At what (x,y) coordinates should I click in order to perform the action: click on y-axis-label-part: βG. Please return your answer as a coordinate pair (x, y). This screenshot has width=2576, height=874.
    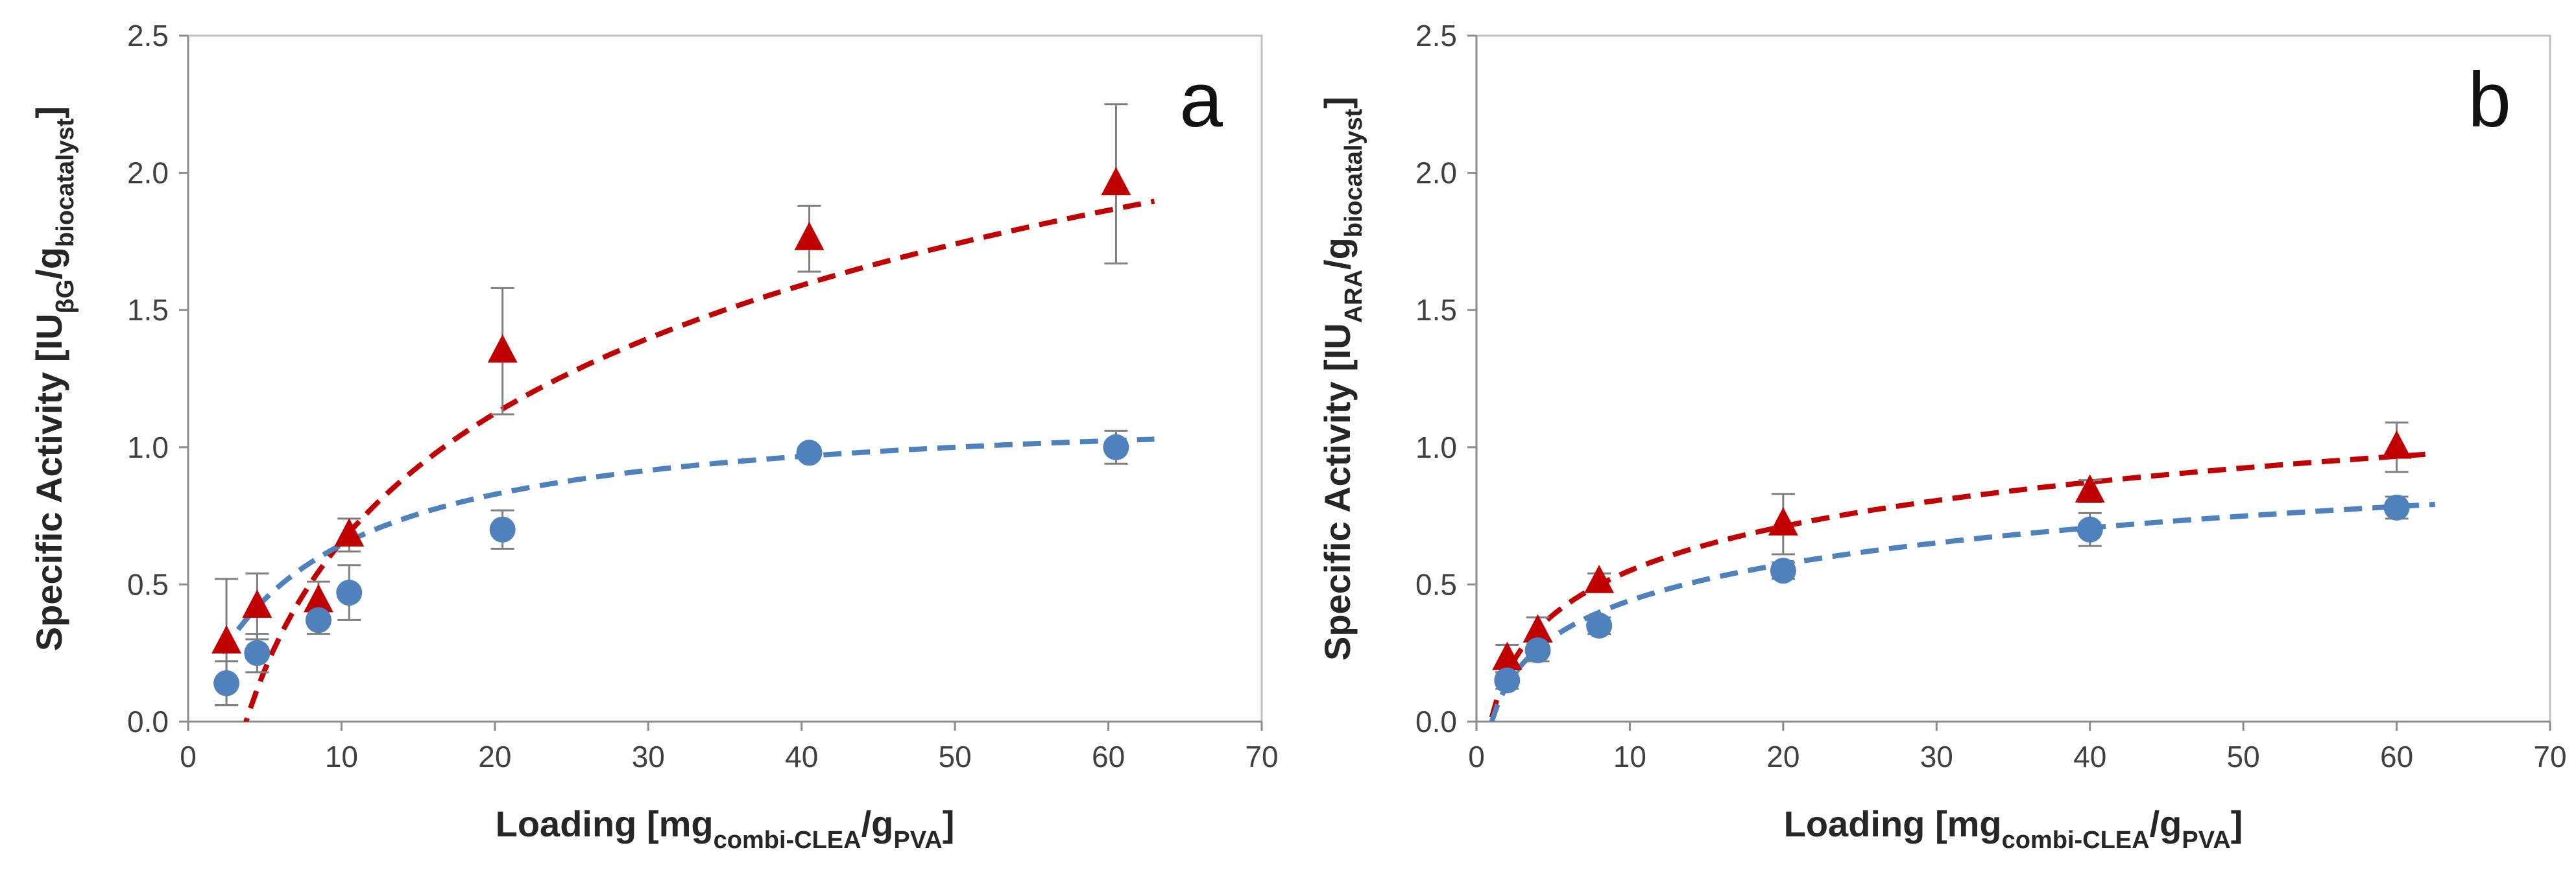
    Looking at the image, I should click on (65, 296).